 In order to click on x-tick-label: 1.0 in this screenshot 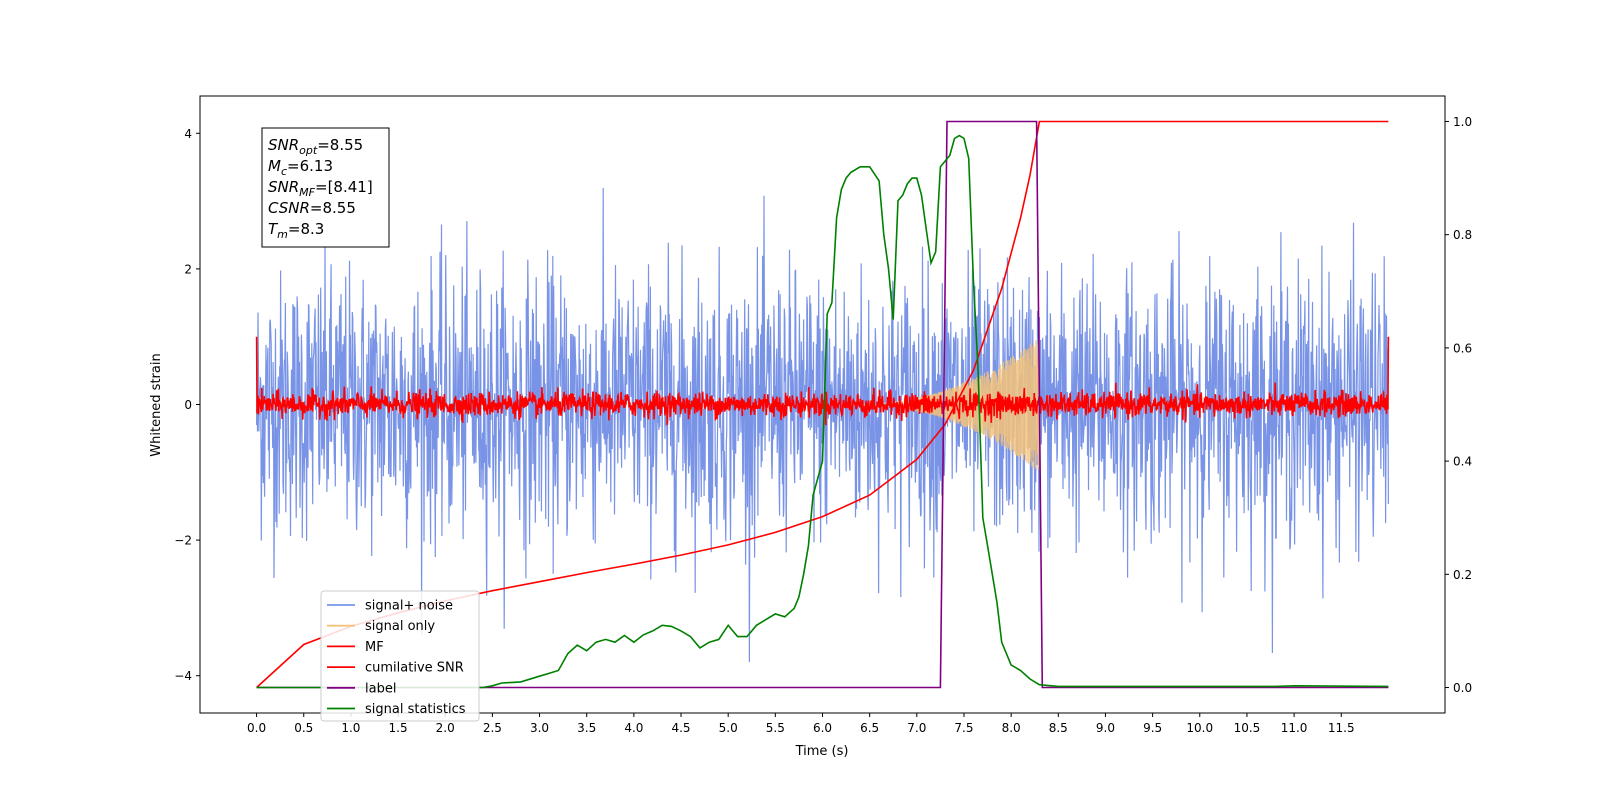, I will do `click(350, 728)`.